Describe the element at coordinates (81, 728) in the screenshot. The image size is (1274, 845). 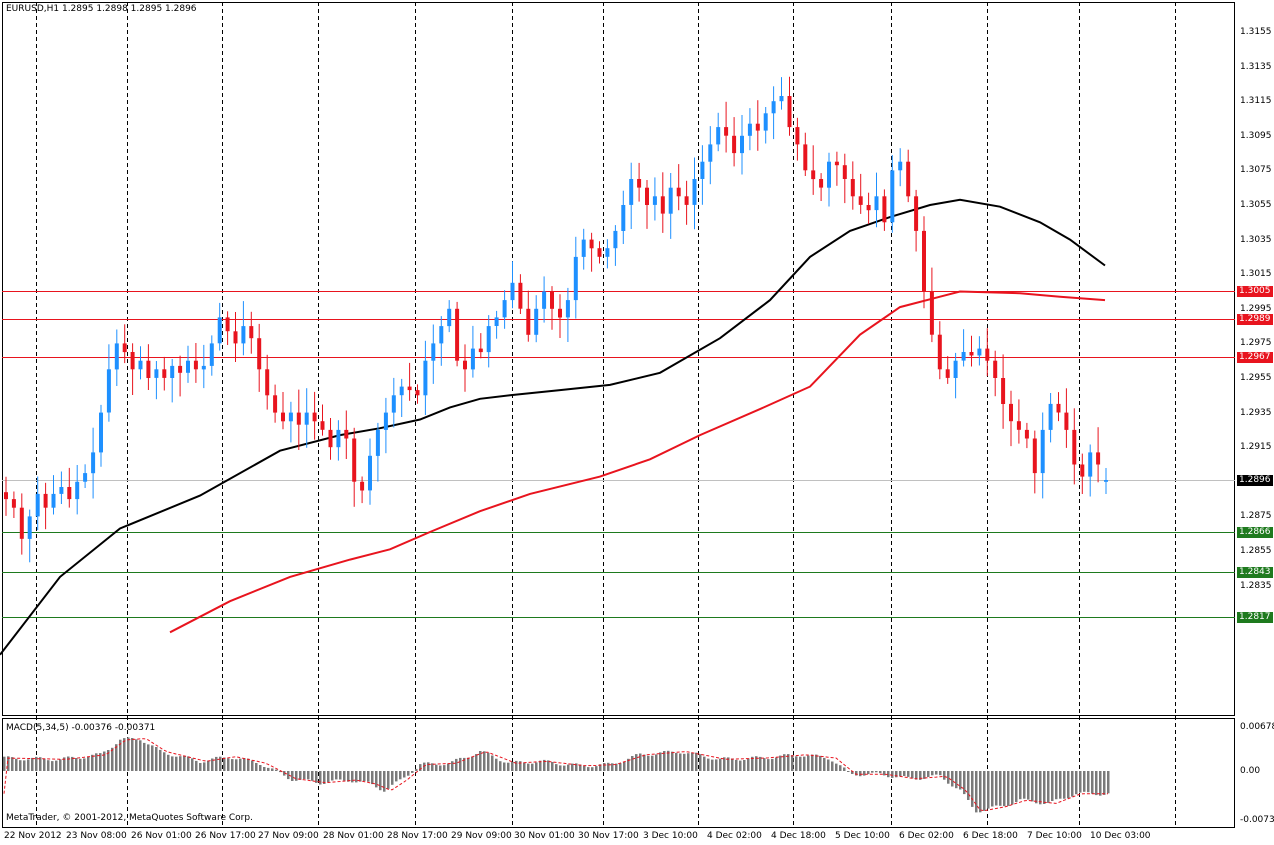
I see `macd-title: MACD(5,34,5) -0.00376 -0.00371` at that location.